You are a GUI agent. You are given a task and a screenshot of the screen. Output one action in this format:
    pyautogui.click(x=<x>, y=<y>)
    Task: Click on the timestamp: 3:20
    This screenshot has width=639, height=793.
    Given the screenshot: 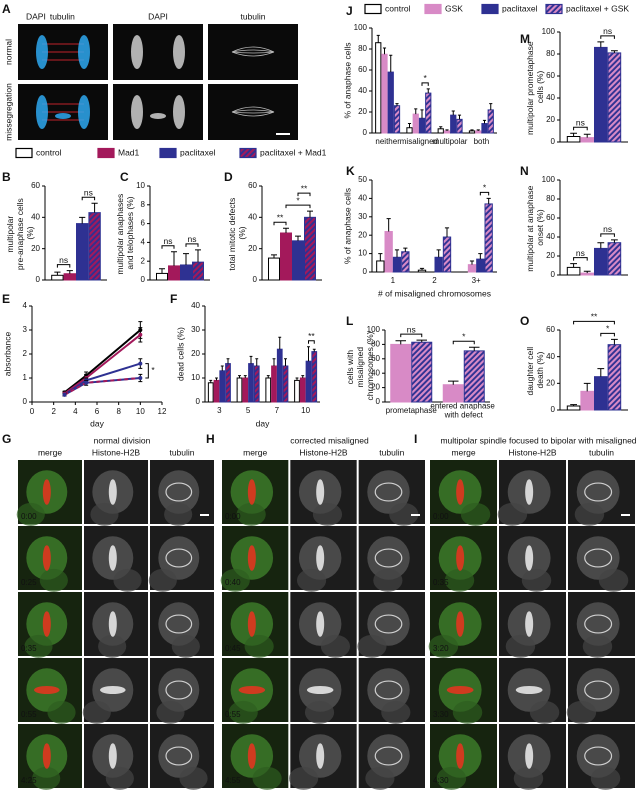 What is the action you would take?
    pyautogui.click(x=441, y=648)
    